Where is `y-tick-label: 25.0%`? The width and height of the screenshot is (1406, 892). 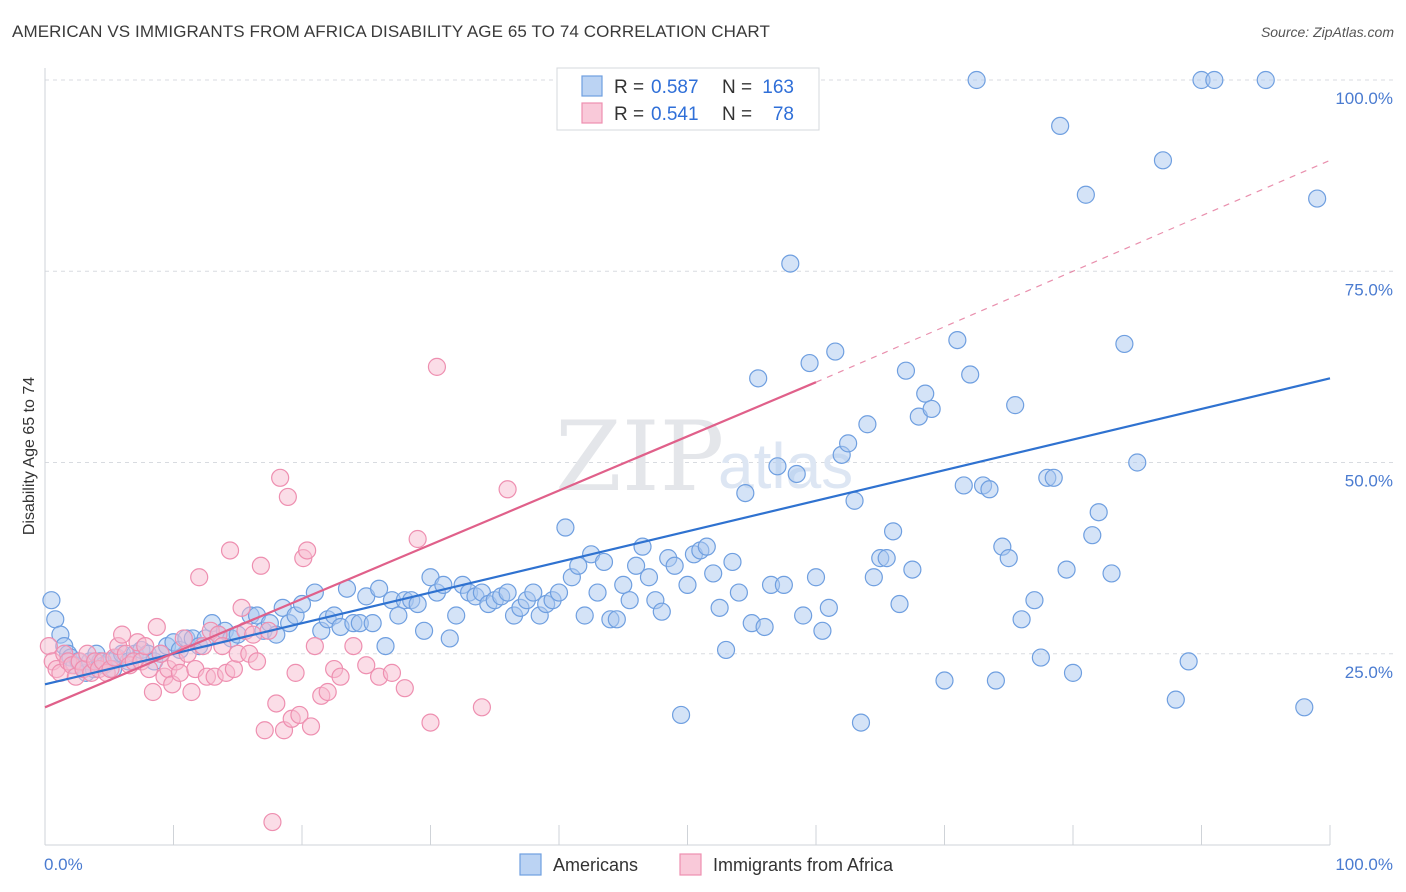
y-tick-label: 25.0% is located at coordinates (1369, 672).